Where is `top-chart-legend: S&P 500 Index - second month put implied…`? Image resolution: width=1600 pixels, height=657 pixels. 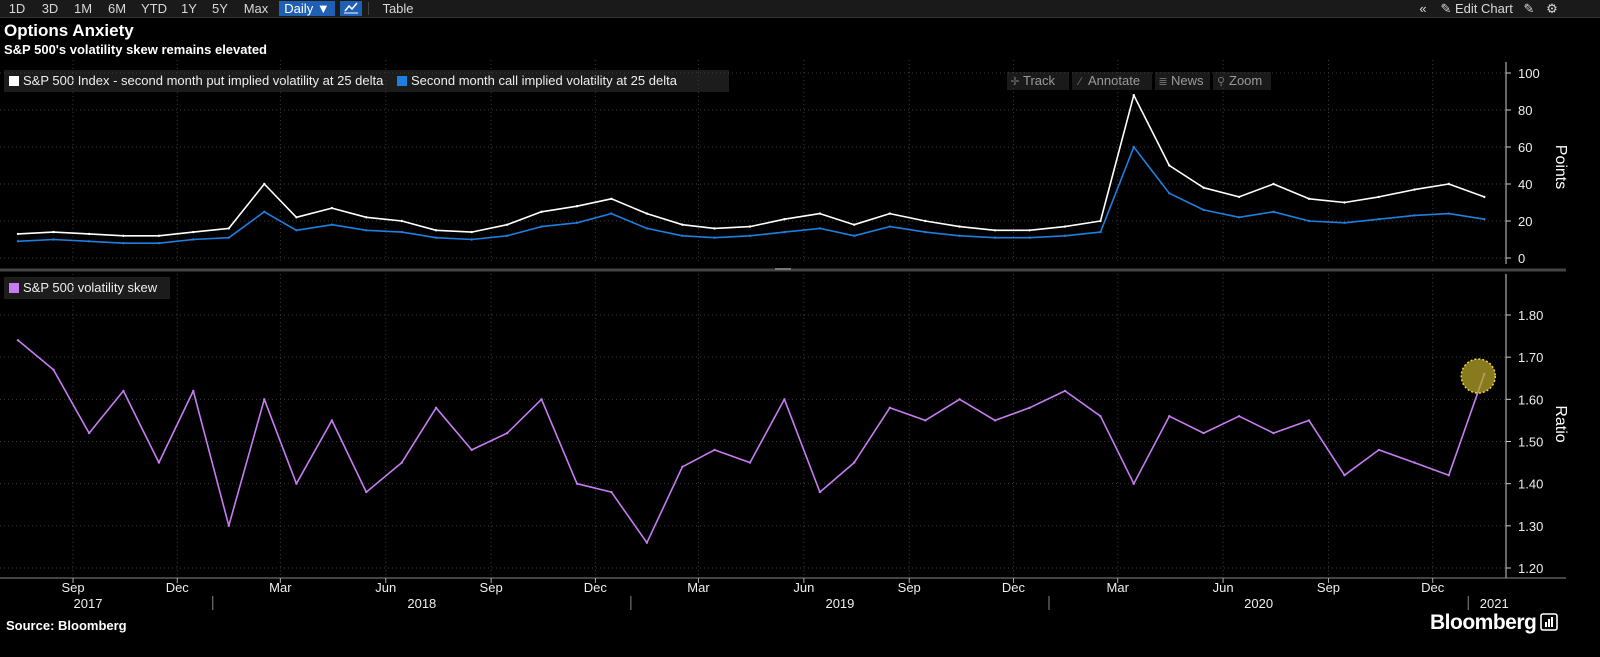 top-chart-legend: S&P 500 Index - second month put implied… is located at coordinates (366, 81).